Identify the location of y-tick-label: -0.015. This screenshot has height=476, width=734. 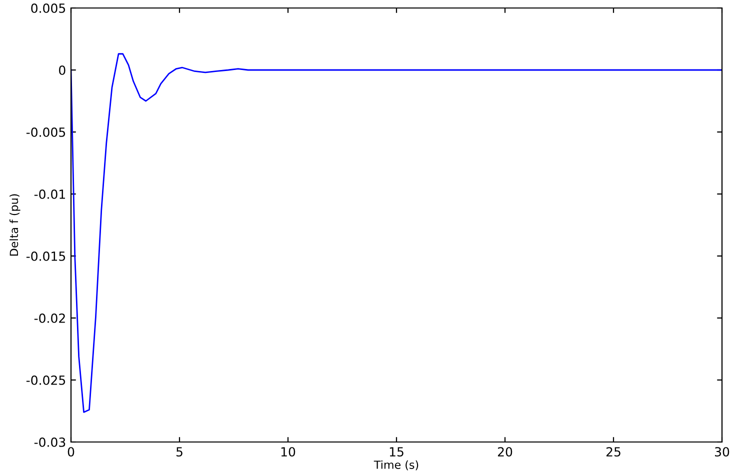
(46, 256).